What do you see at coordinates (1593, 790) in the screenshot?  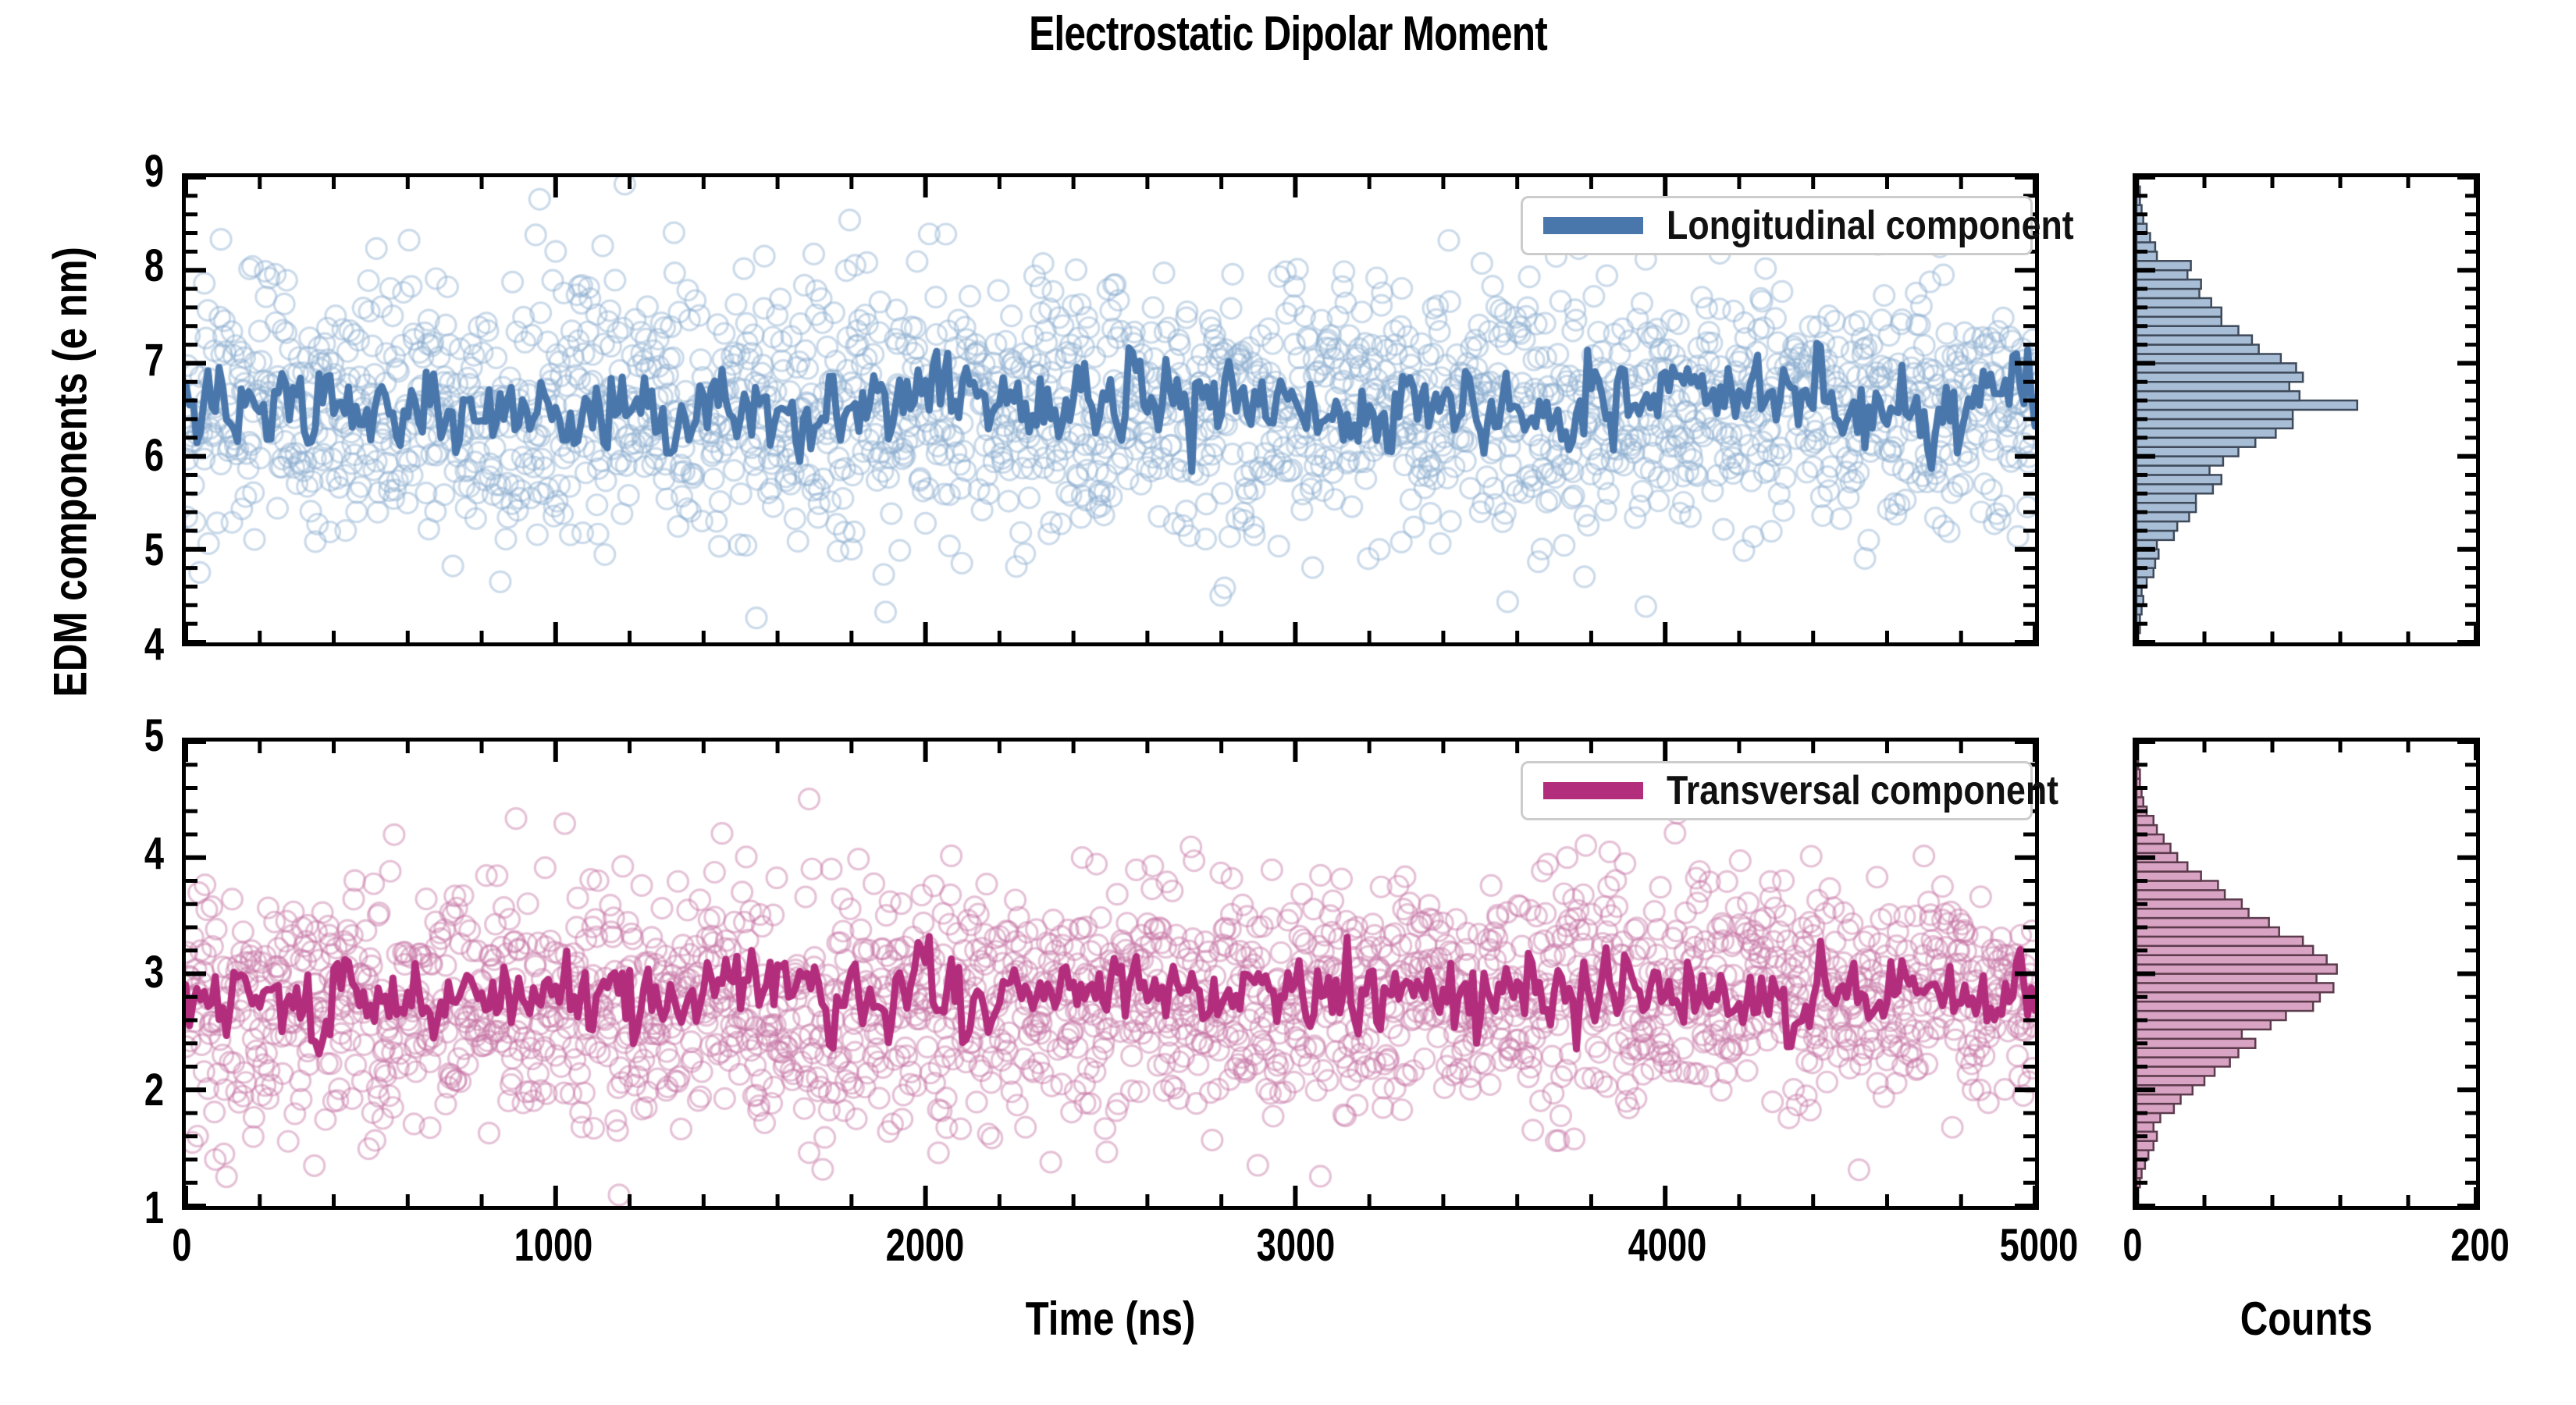 I see `legend-swatch-transversal` at bounding box center [1593, 790].